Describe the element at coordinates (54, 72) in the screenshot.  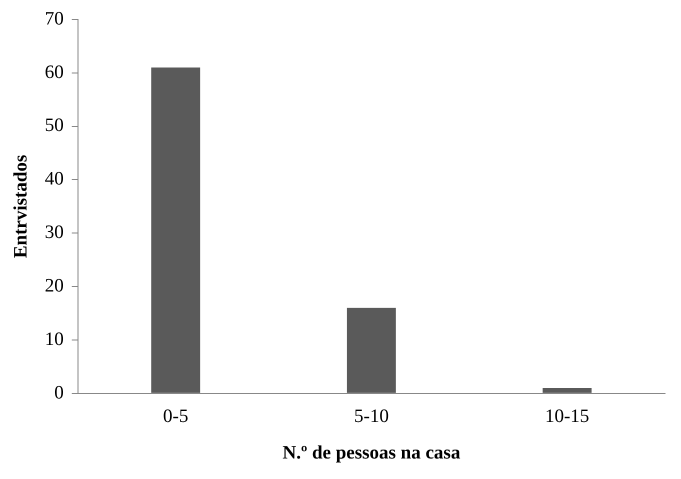
I see `y-tick-label: 60` at that location.